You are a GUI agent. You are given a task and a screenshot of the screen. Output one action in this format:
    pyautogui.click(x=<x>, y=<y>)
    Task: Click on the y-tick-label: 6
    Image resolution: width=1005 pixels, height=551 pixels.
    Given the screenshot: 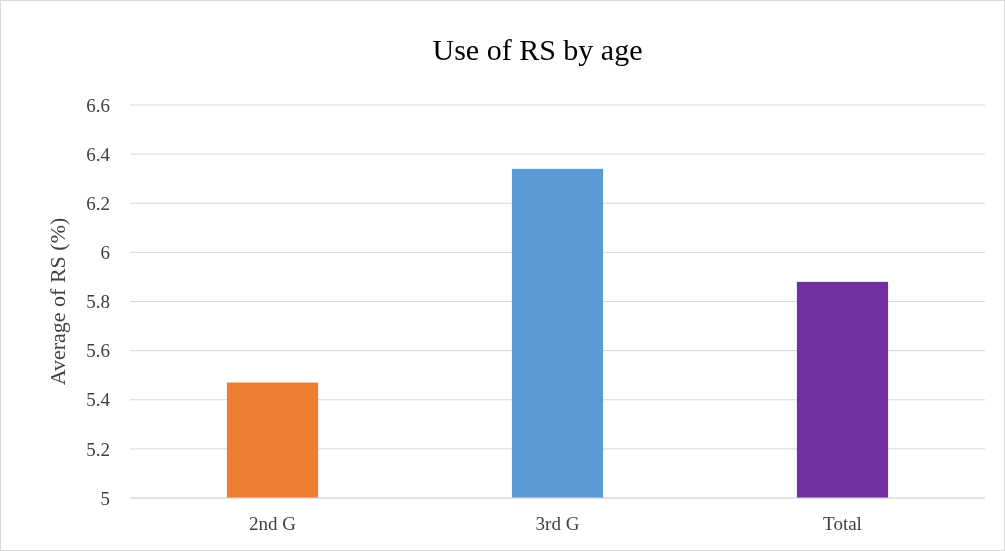 What is the action you would take?
    pyautogui.click(x=105, y=253)
    